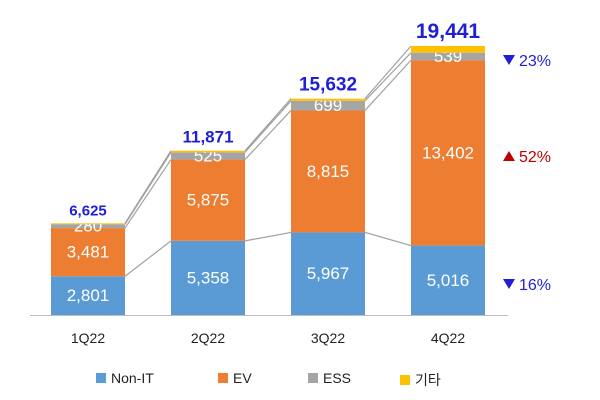  What do you see at coordinates (132, 378) in the screenshot?
I see `legend-label-non-it: Non-IT` at bounding box center [132, 378].